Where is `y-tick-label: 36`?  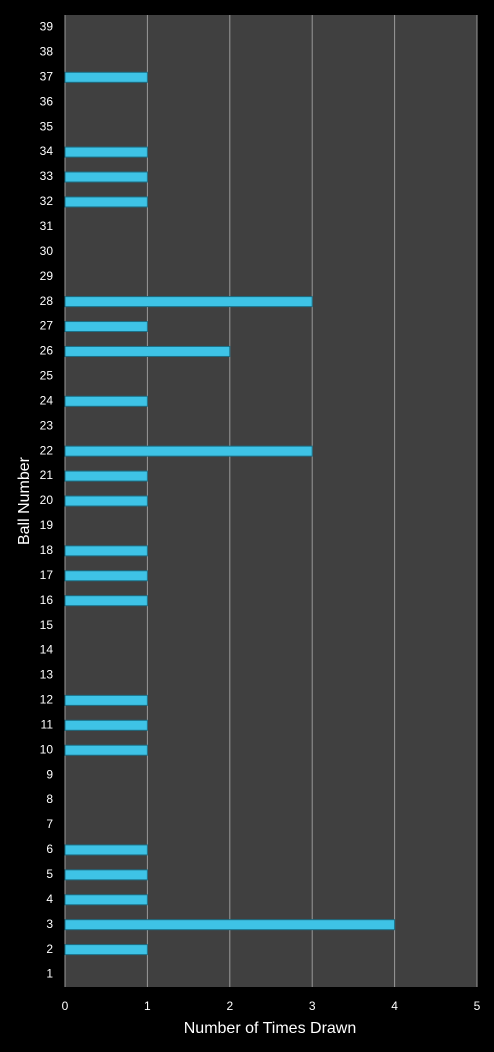 y-tick-label: 36 is located at coordinates (47, 101).